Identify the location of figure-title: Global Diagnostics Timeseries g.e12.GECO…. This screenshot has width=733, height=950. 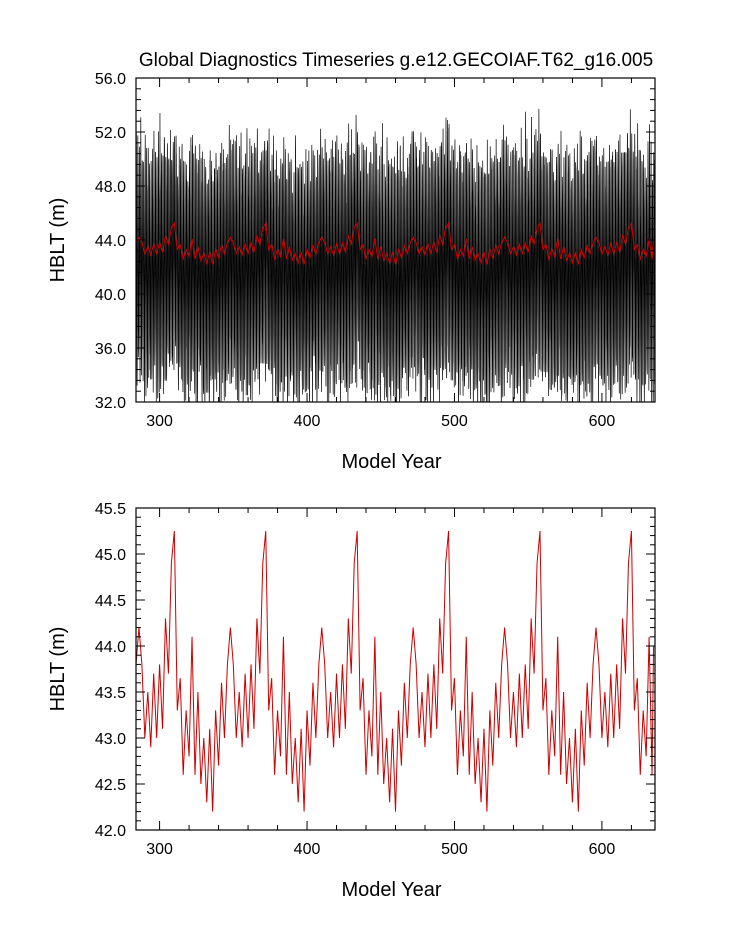
(396, 60).